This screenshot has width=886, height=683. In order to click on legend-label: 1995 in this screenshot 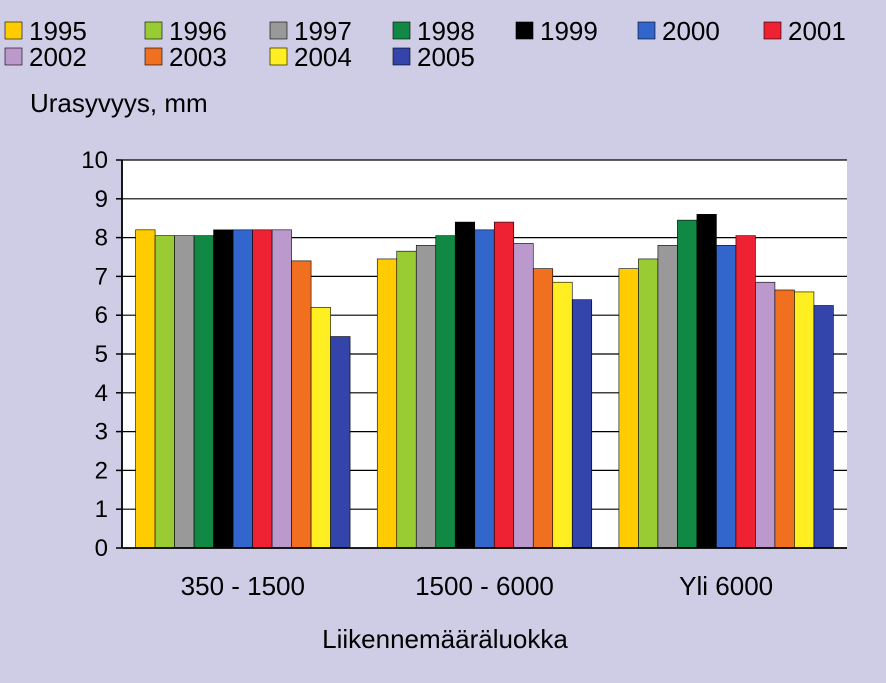, I will do `click(58, 31)`.